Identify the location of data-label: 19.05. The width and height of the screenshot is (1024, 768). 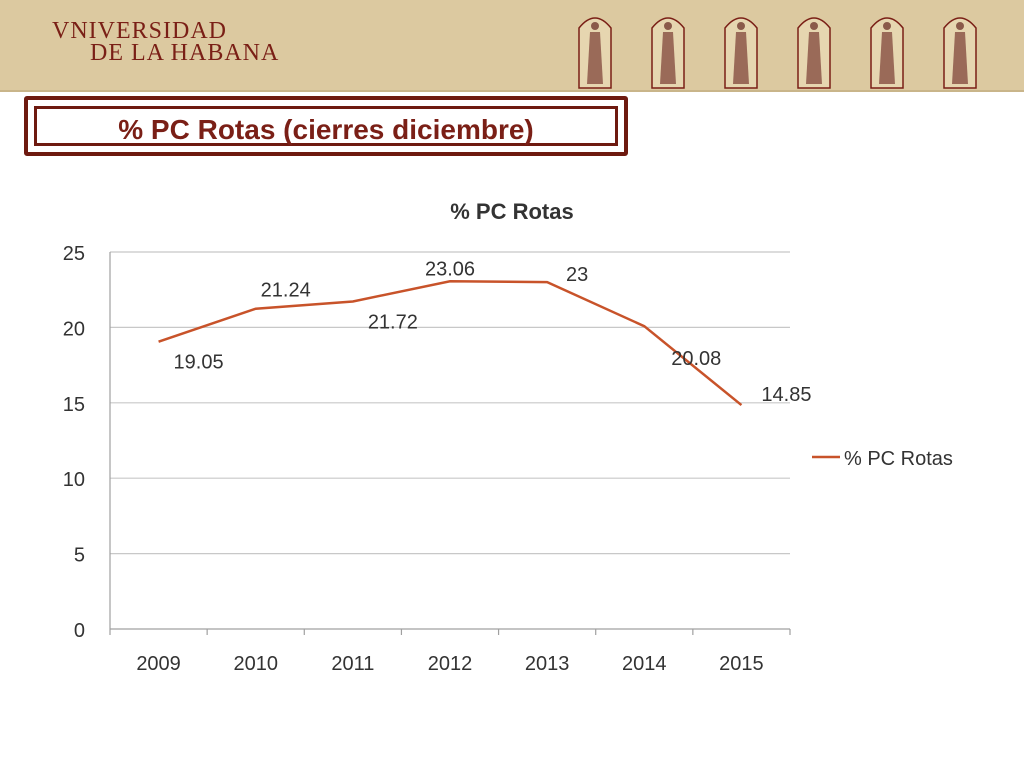
(199, 363).